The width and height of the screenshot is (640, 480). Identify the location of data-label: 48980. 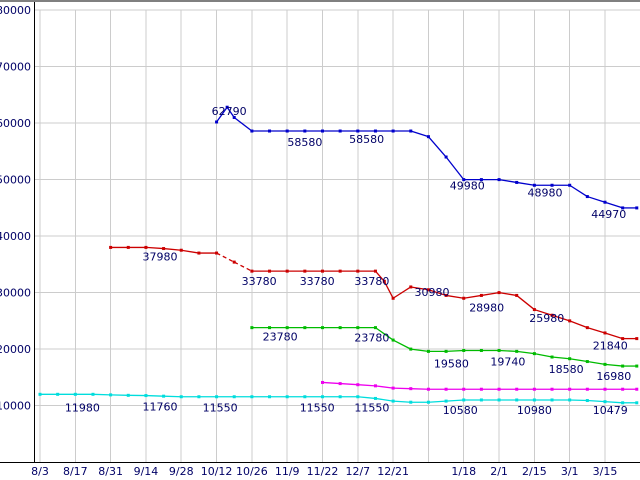
(544, 192).